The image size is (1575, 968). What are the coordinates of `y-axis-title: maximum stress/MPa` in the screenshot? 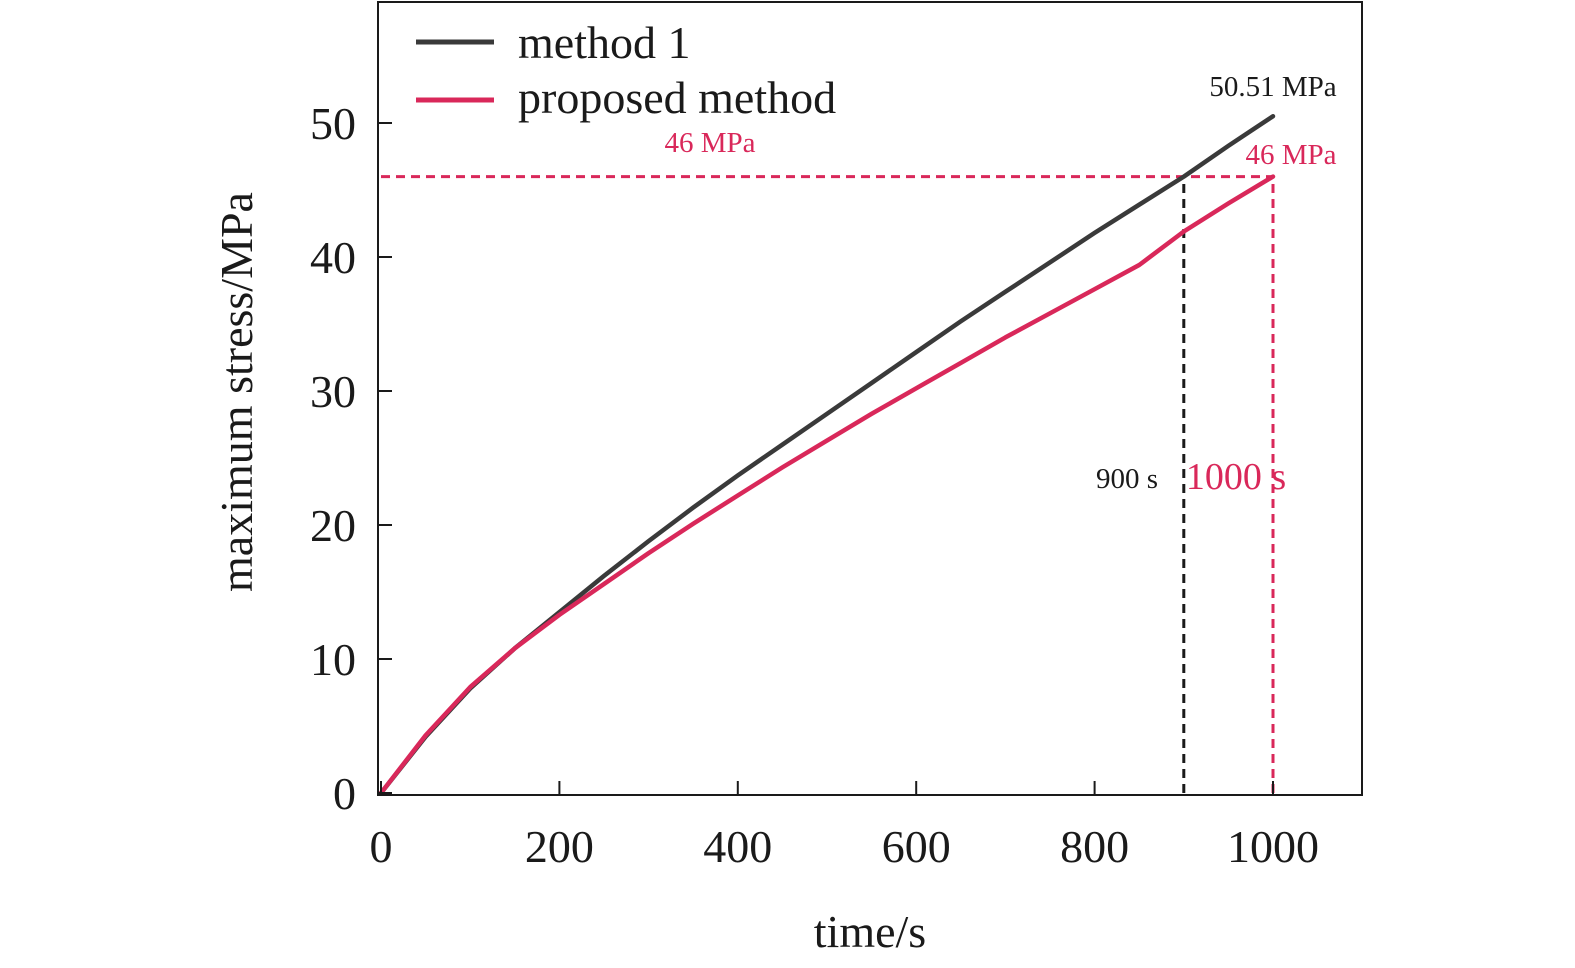 It's located at (236, 392).